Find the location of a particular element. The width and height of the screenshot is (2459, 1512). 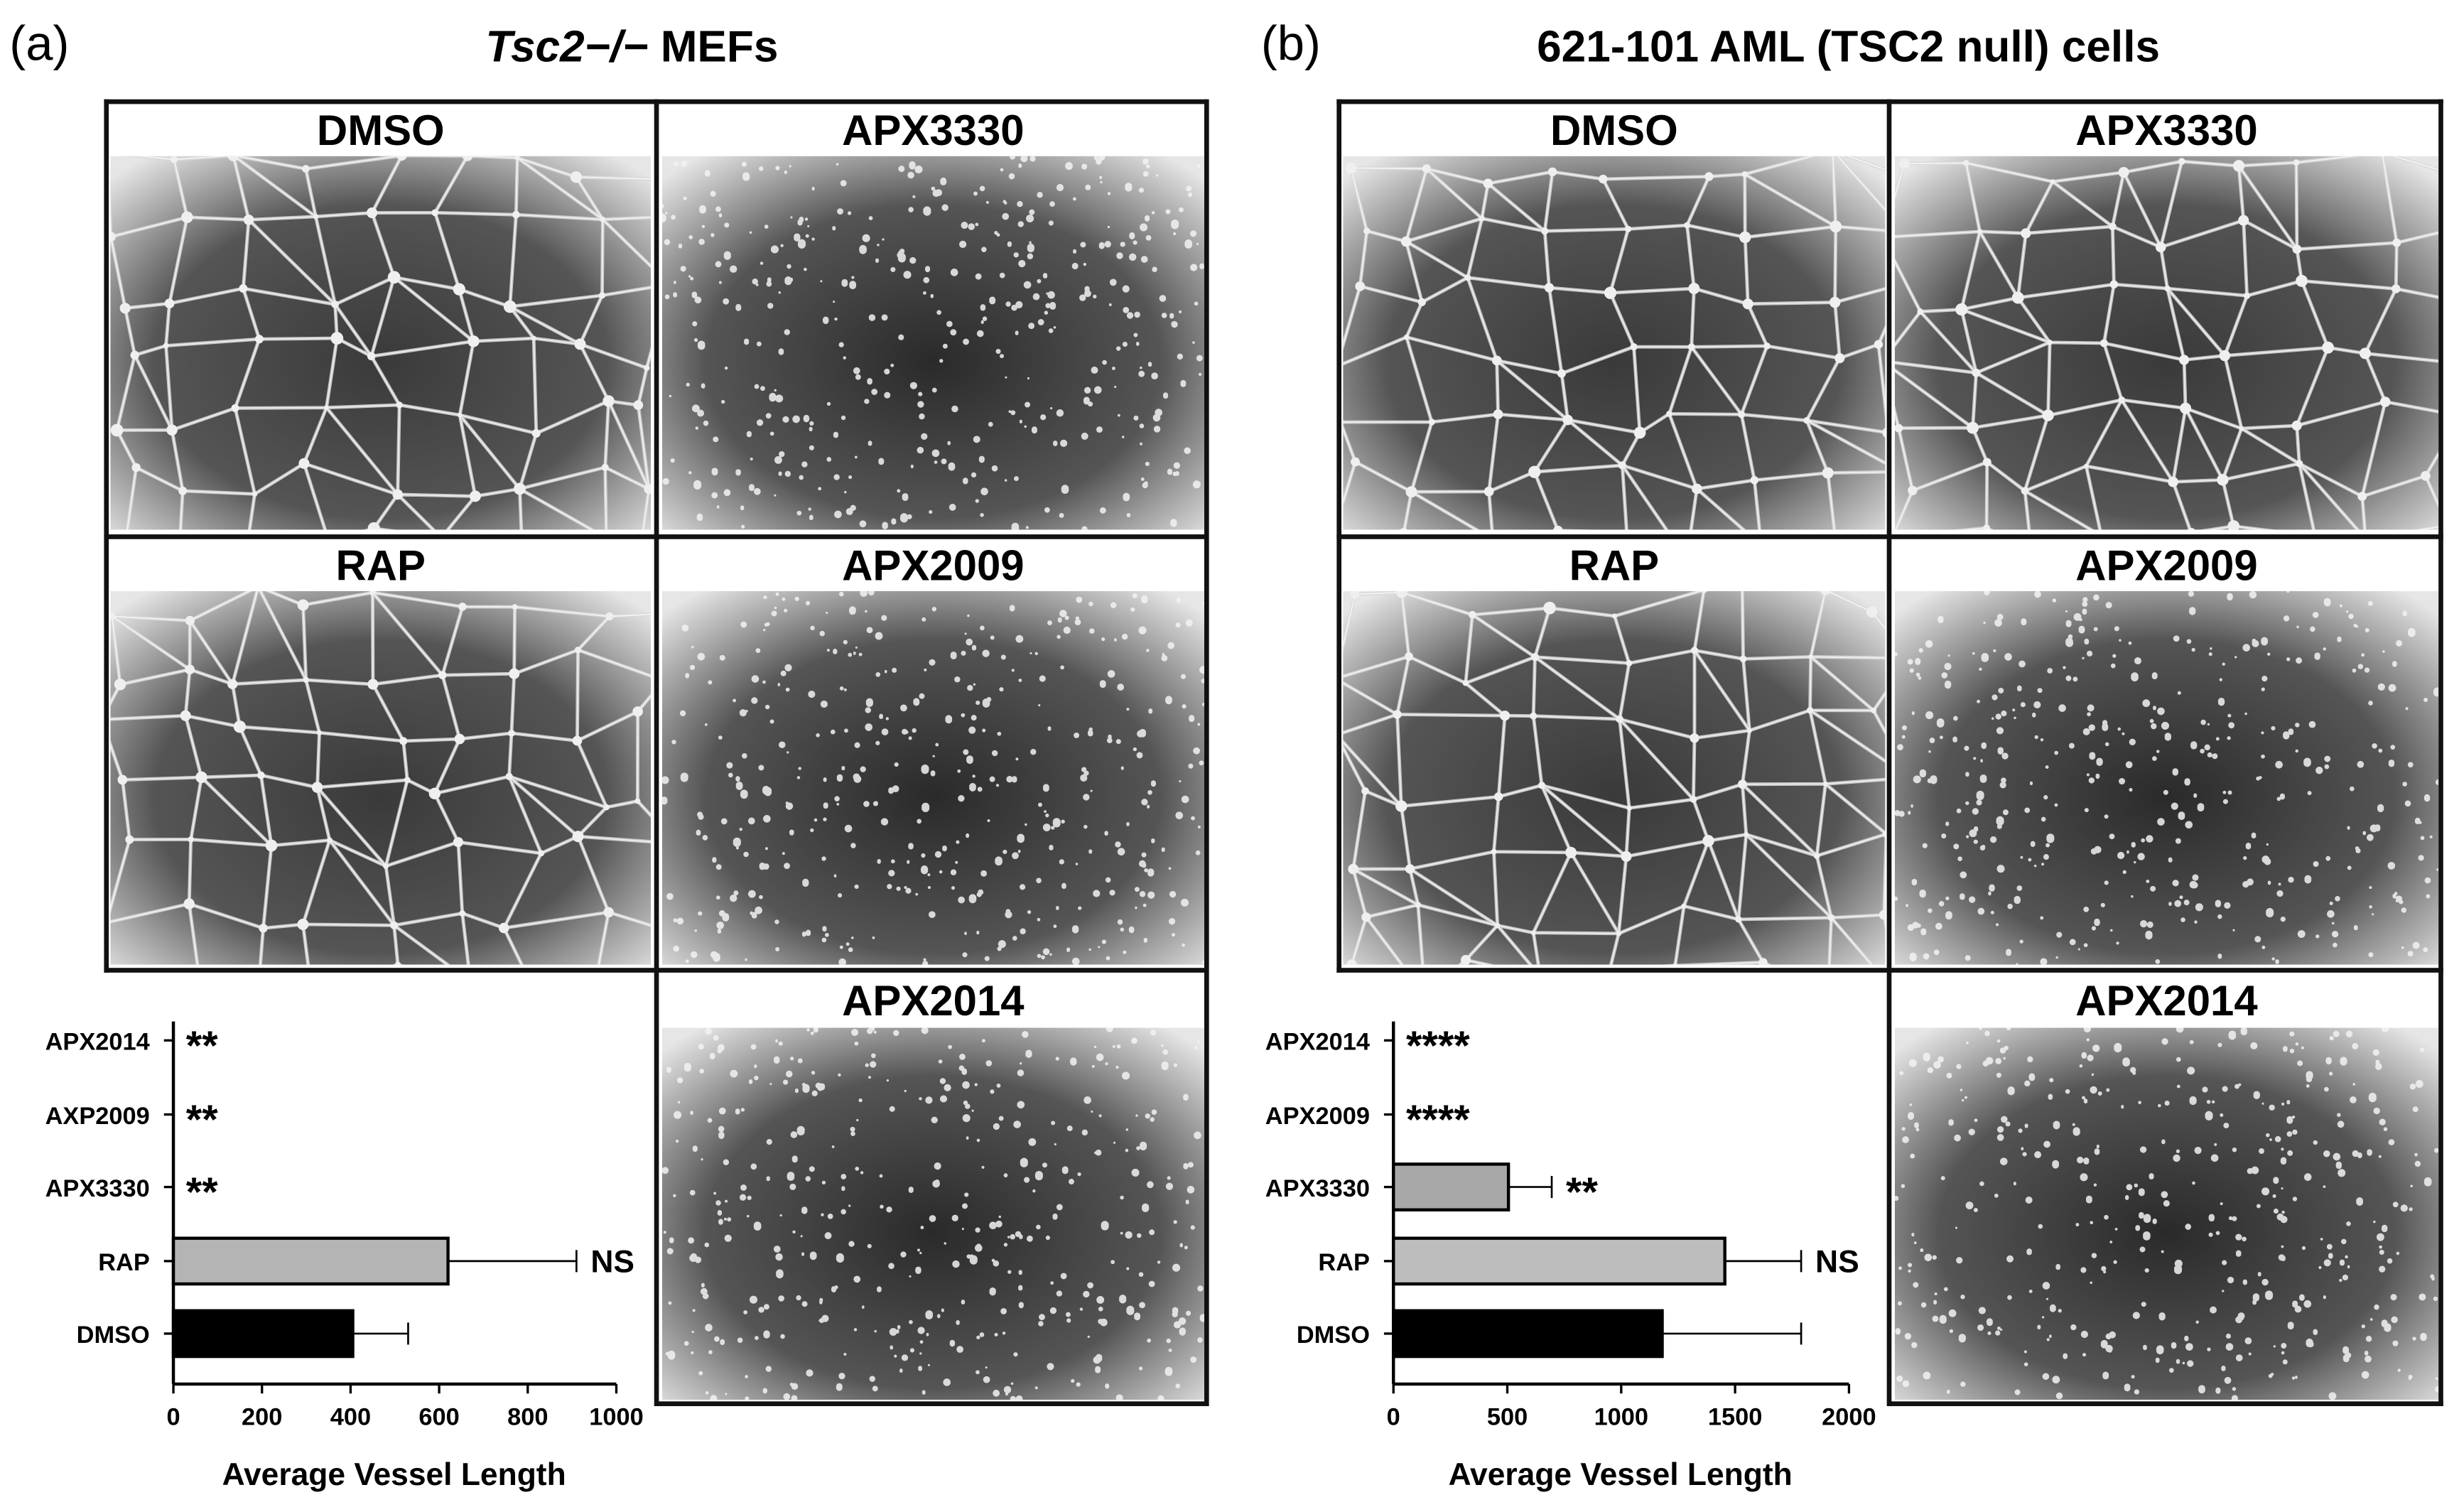

x-axis-label: Average Vessel Length is located at coordinates (1621, 1474).